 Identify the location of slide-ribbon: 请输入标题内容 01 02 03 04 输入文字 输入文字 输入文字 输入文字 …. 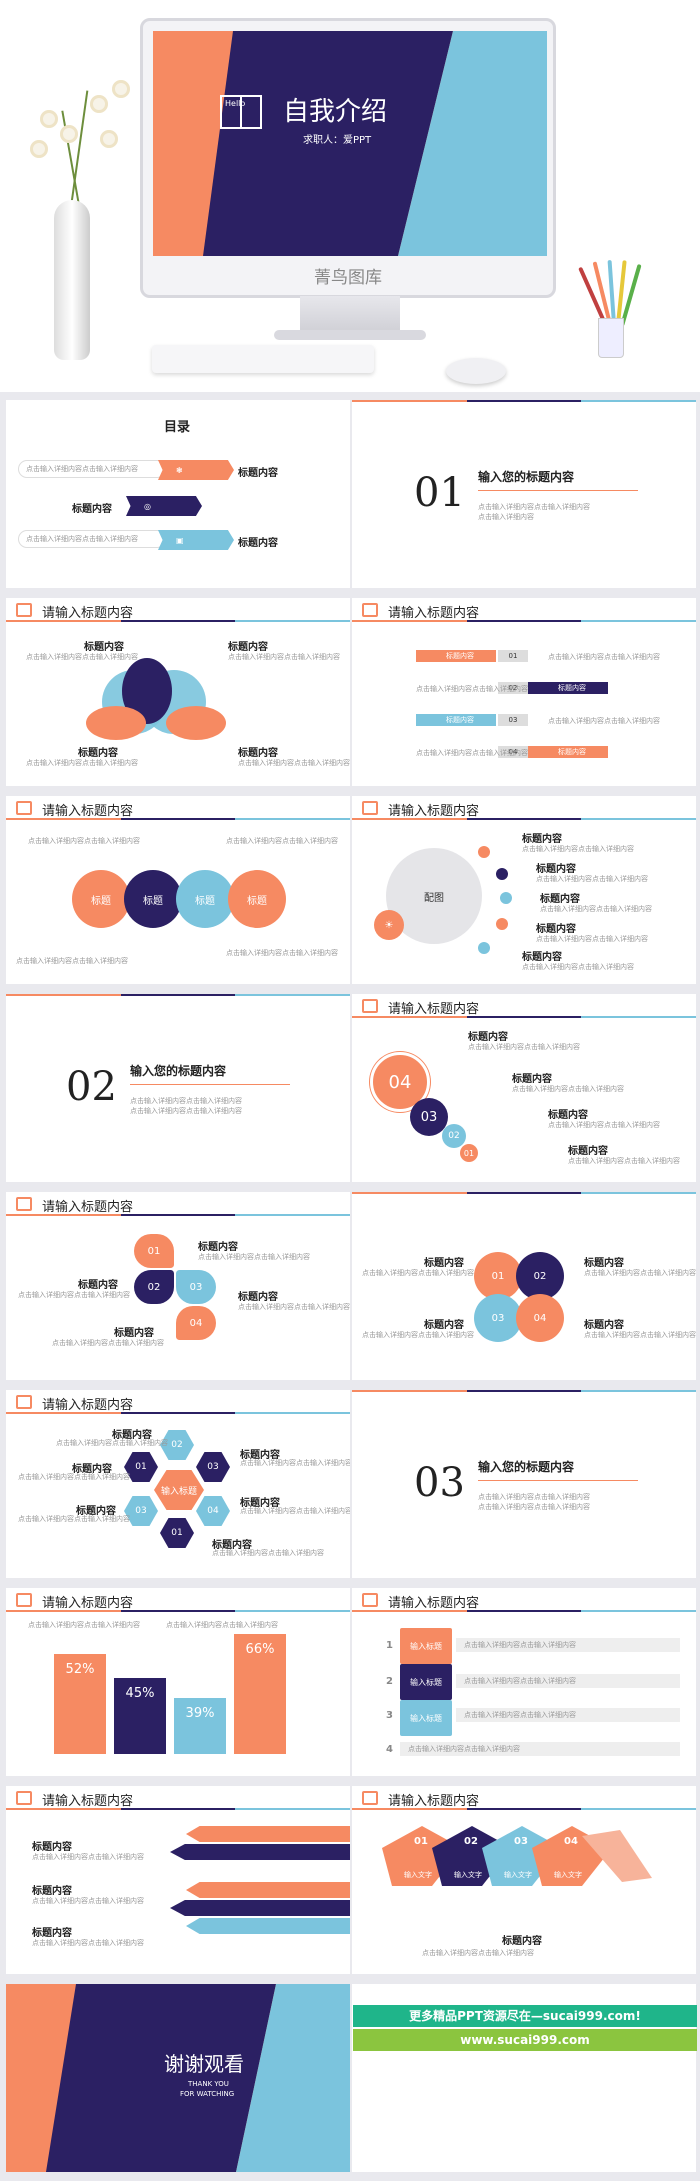
(524, 1880).